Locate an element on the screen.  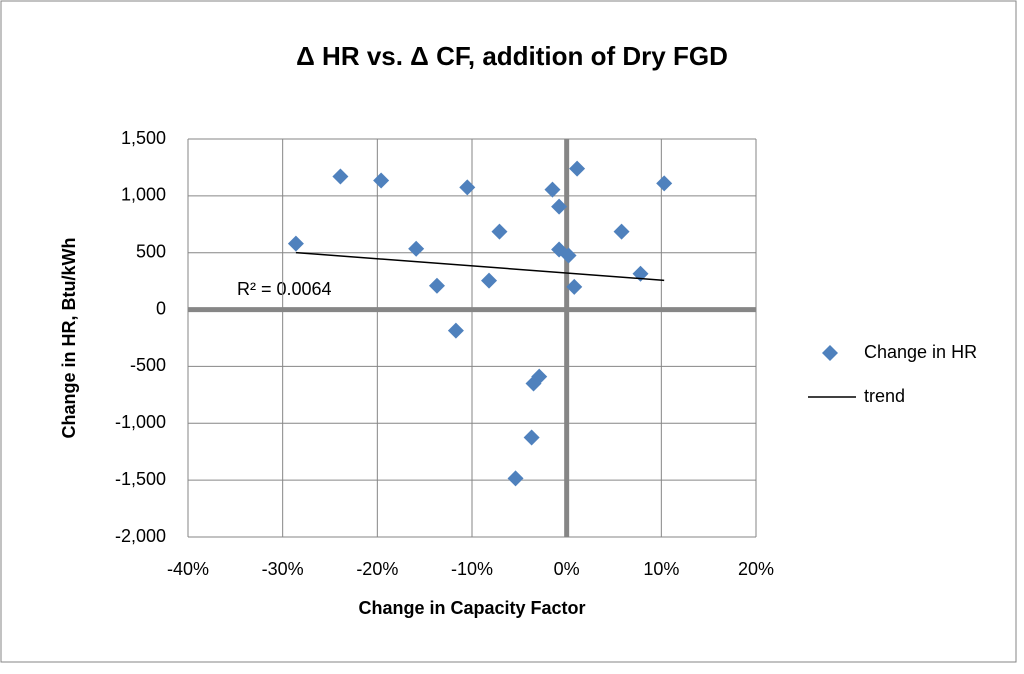
y-tick-label: -500 is located at coordinates (148, 365).